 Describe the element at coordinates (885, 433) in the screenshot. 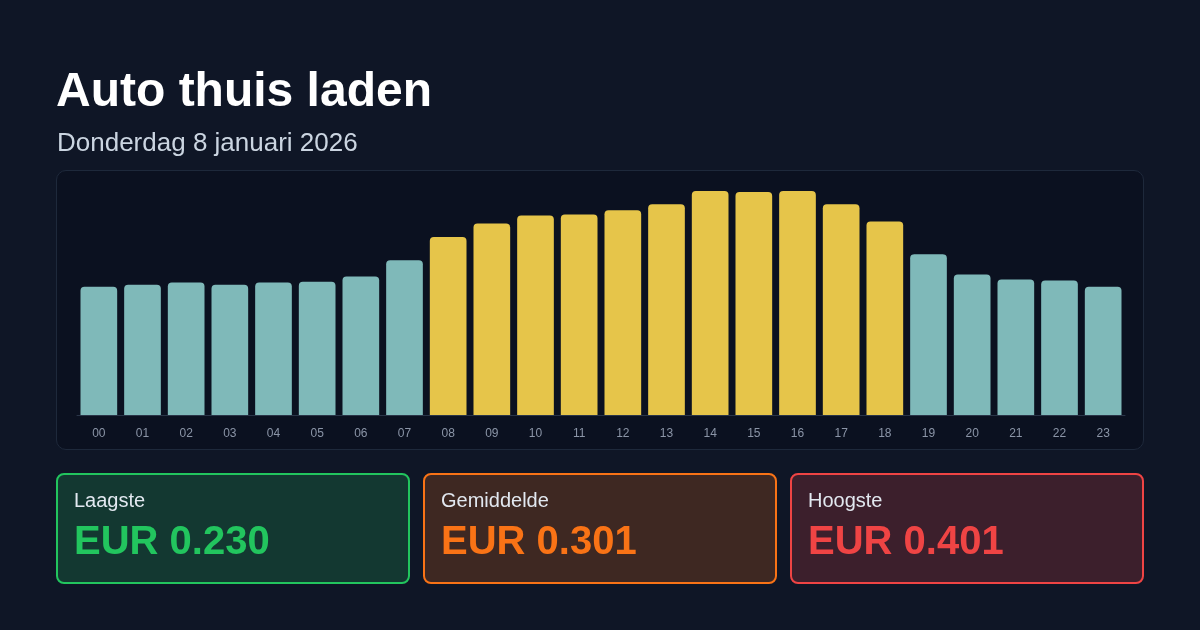

I see `x-tick-label: 18` at that location.